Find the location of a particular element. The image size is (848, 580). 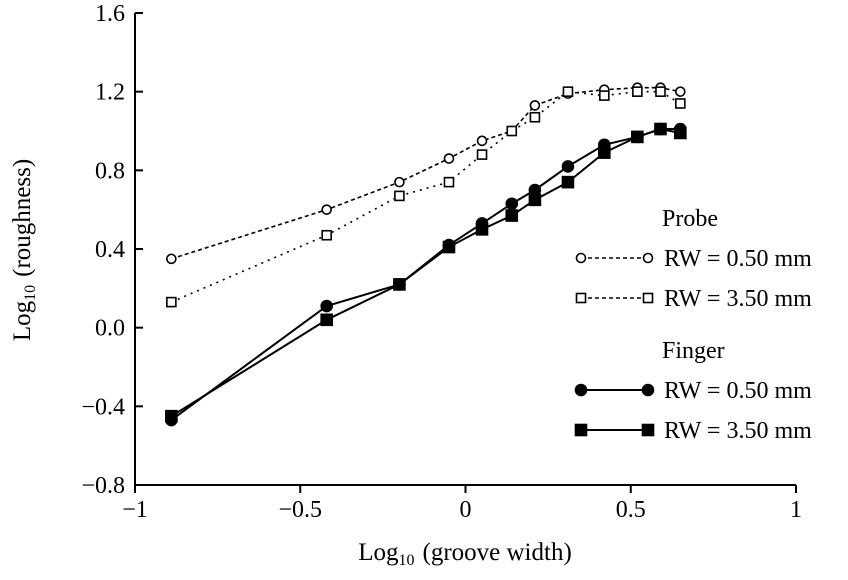

y-tick-label: −0.8 is located at coordinates (103, 486).